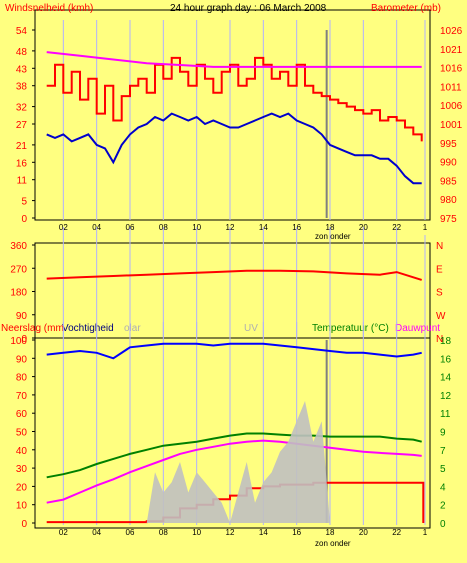 This screenshot has width=467, height=563. What do you see at coordinates (451, 50) in the screenshot?
I see `ytick-right: 1021` at bounding box center [451, 50].